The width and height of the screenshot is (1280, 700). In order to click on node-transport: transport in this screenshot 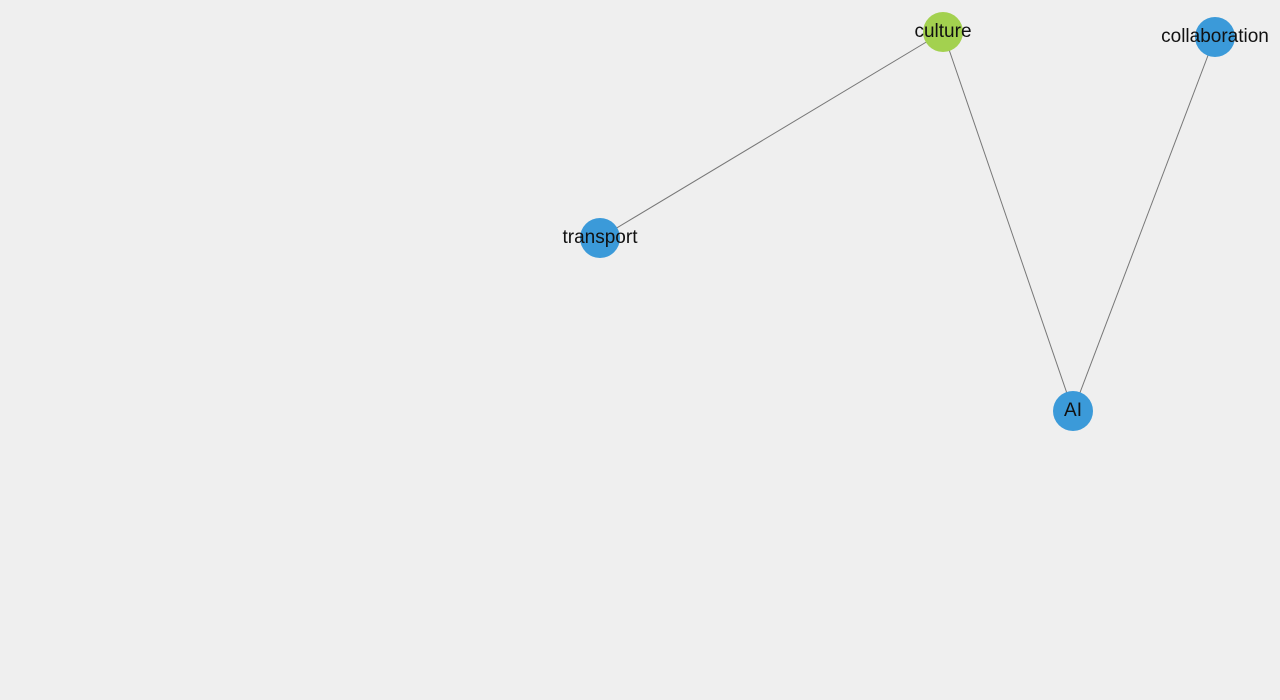, I will do `click(601, 238)`.